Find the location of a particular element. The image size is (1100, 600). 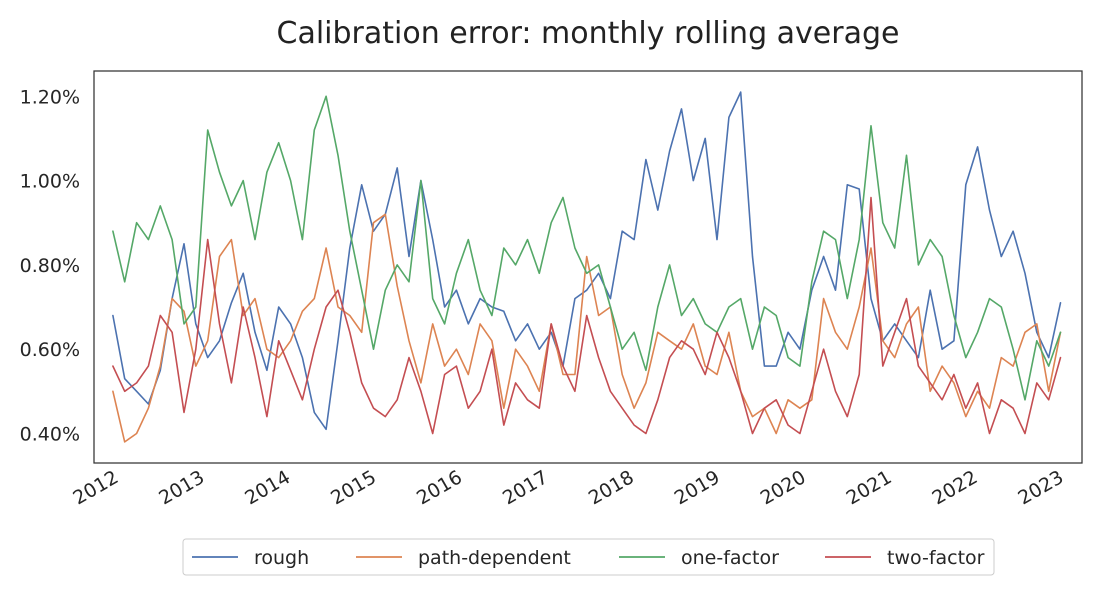

legend: rough path-dependent one-factor two-factor is located at coordinates (588, 557).